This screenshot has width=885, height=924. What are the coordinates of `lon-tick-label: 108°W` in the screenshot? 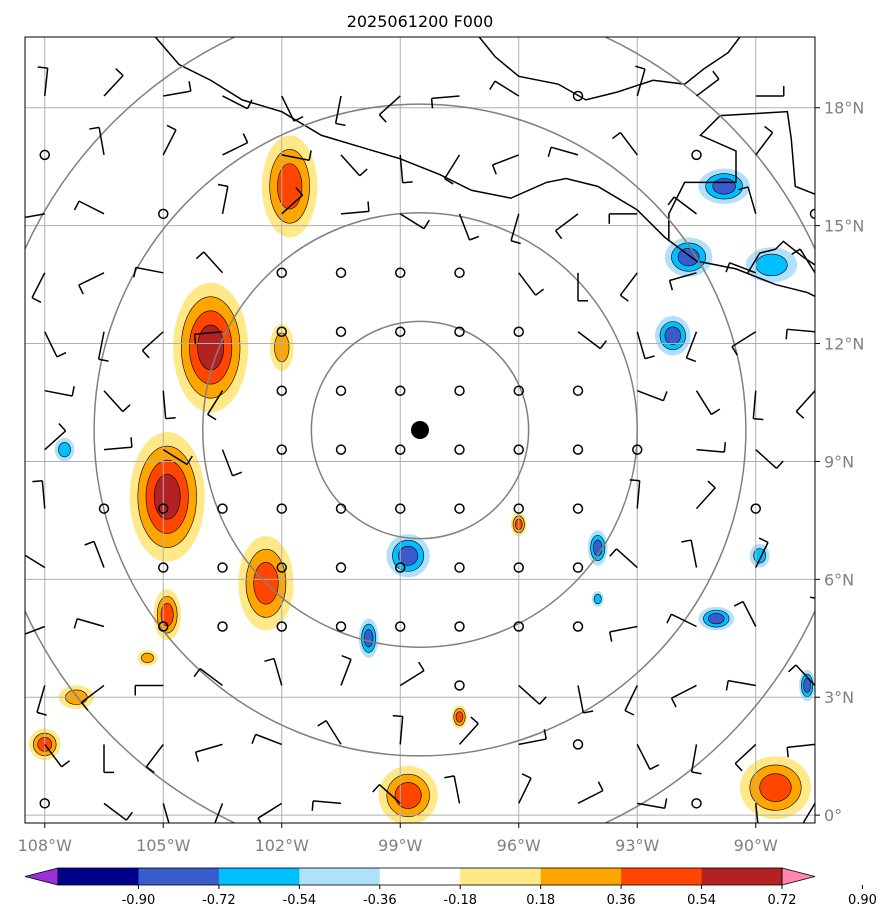 It's located at (45, 845).